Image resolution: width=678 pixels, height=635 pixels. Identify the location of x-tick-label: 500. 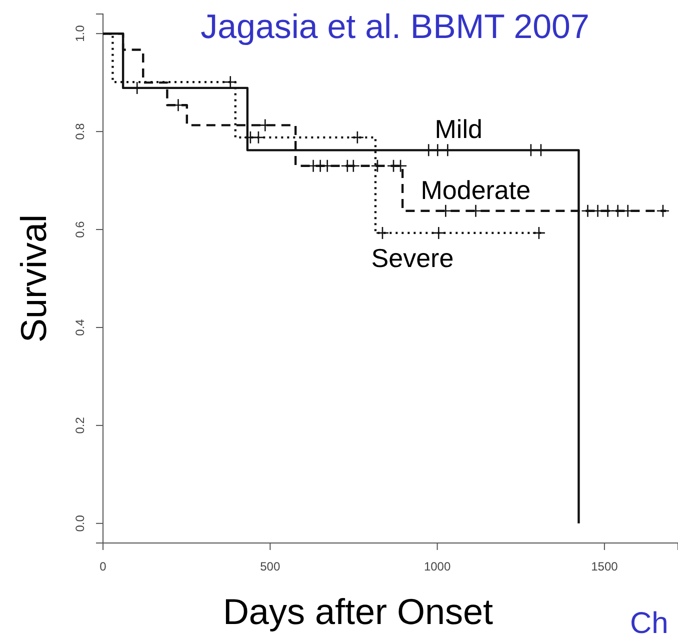
(270, 567).